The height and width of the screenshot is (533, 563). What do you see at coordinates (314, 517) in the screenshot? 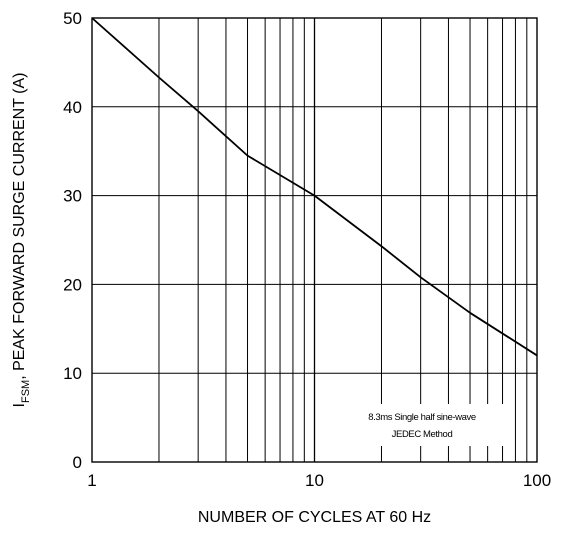
I see `x-axis-title: NUMBER OF CYCLES AT 60 Hz` at bounding box center [314, 517].